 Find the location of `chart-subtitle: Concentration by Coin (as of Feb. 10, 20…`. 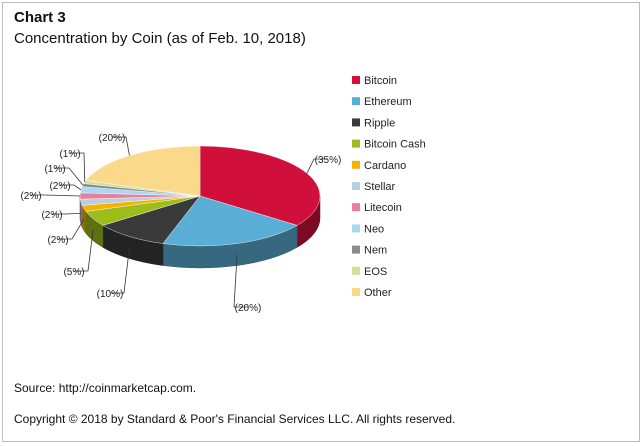

chart-subtitle: Concentration by Coin (as of Feb. 10, 20… is located at coordinates (160, 38).